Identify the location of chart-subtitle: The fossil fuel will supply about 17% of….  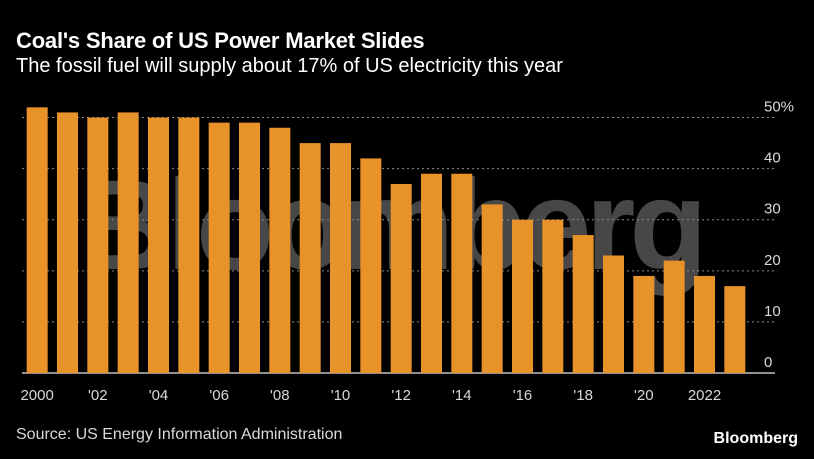
(289, 66).